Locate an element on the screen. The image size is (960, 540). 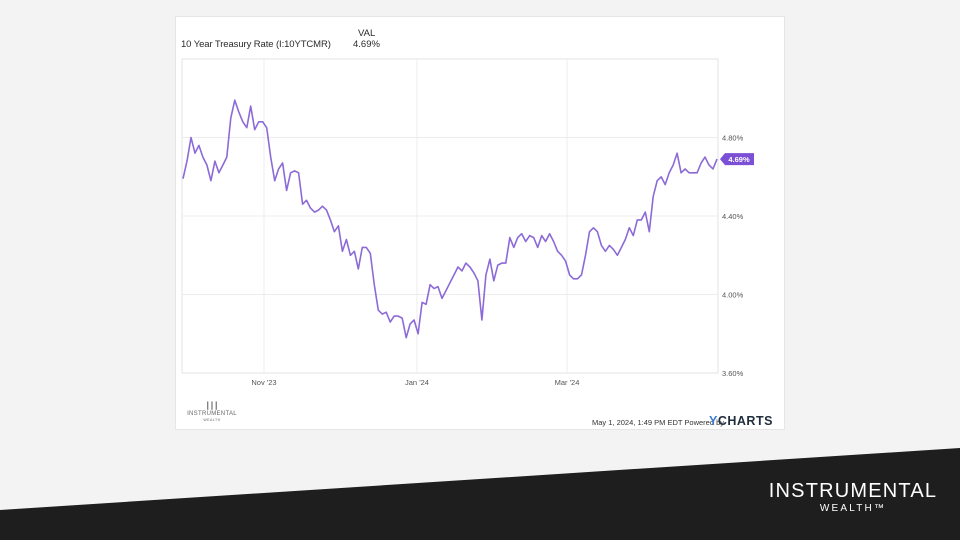
y-tick-label: 4.80% is located at coordinates (733, 138).